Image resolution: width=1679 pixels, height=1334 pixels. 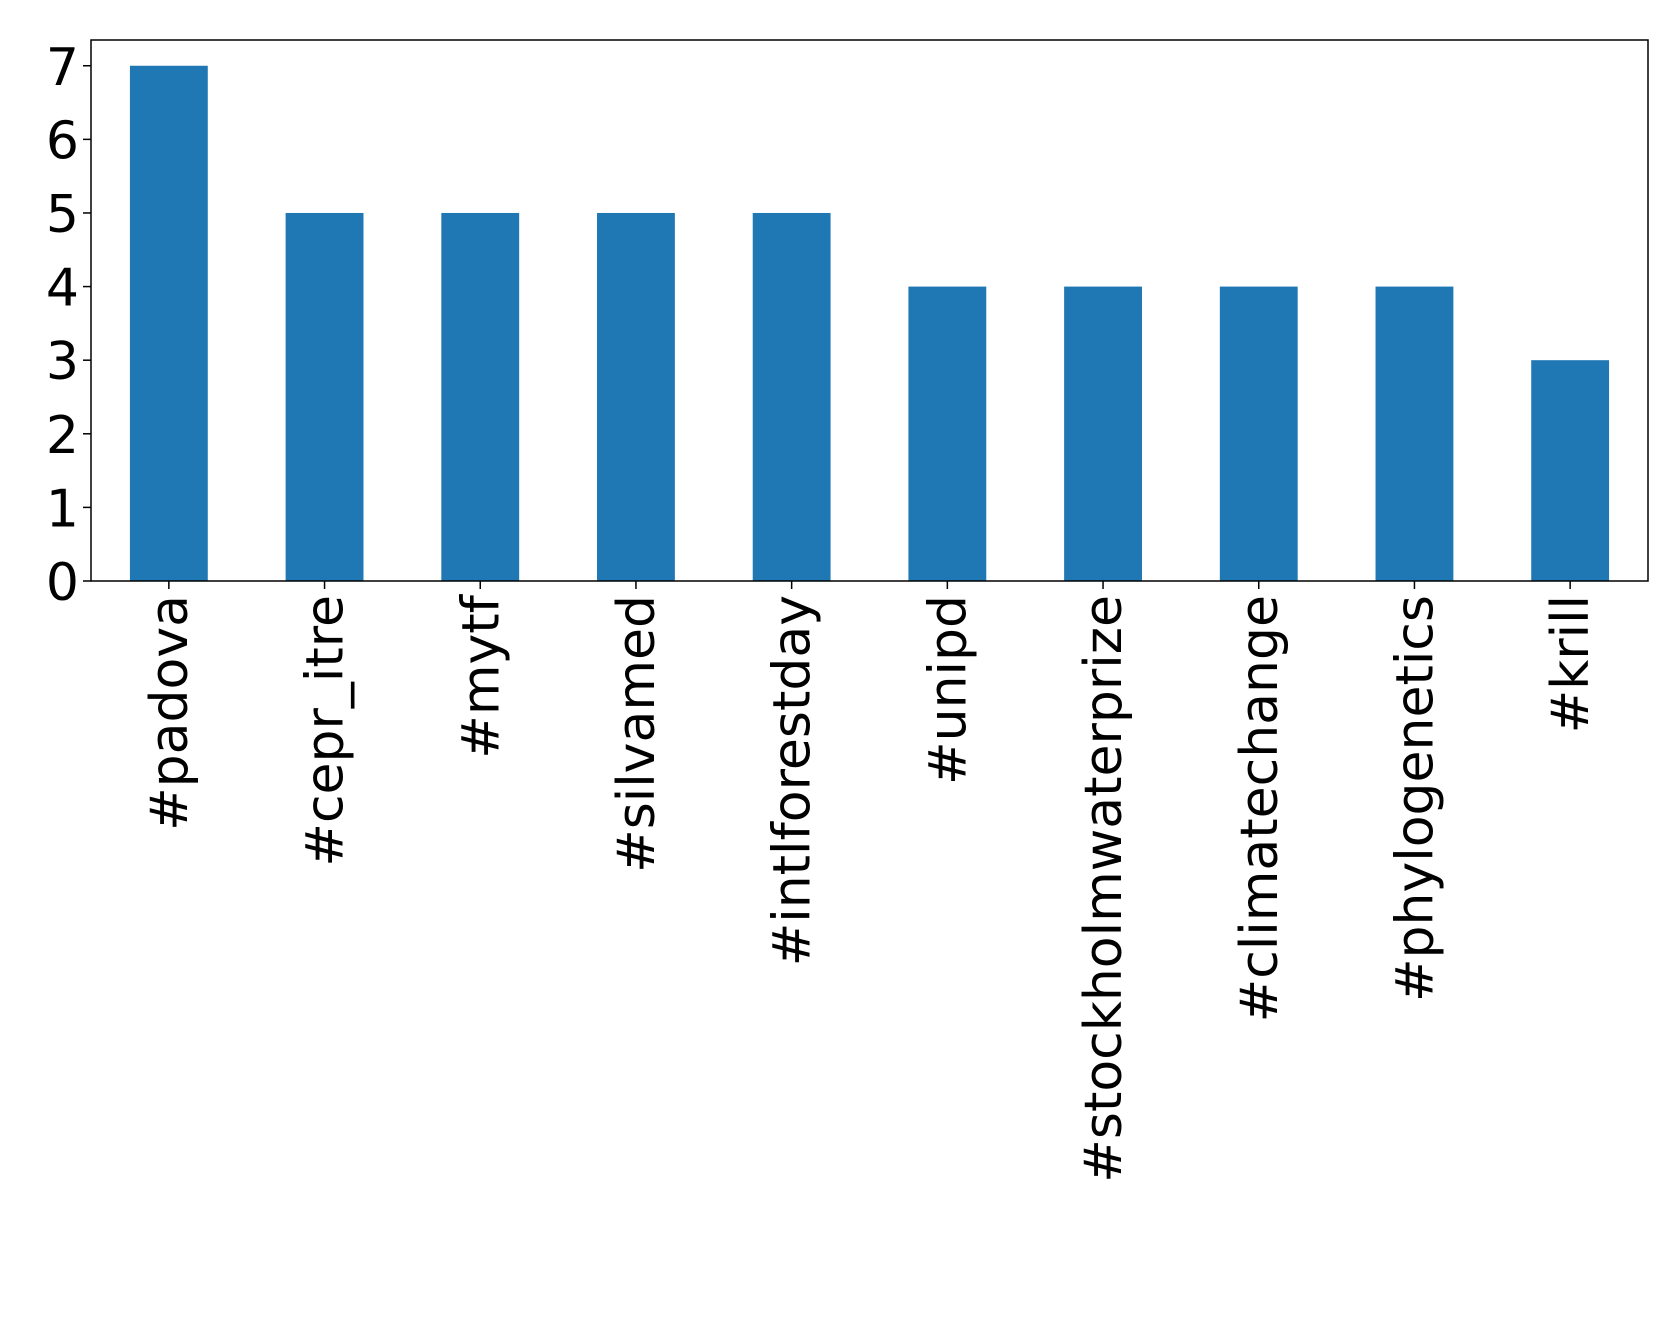 I want to click on y-tick-label: 3, so click(x=62, y=362).